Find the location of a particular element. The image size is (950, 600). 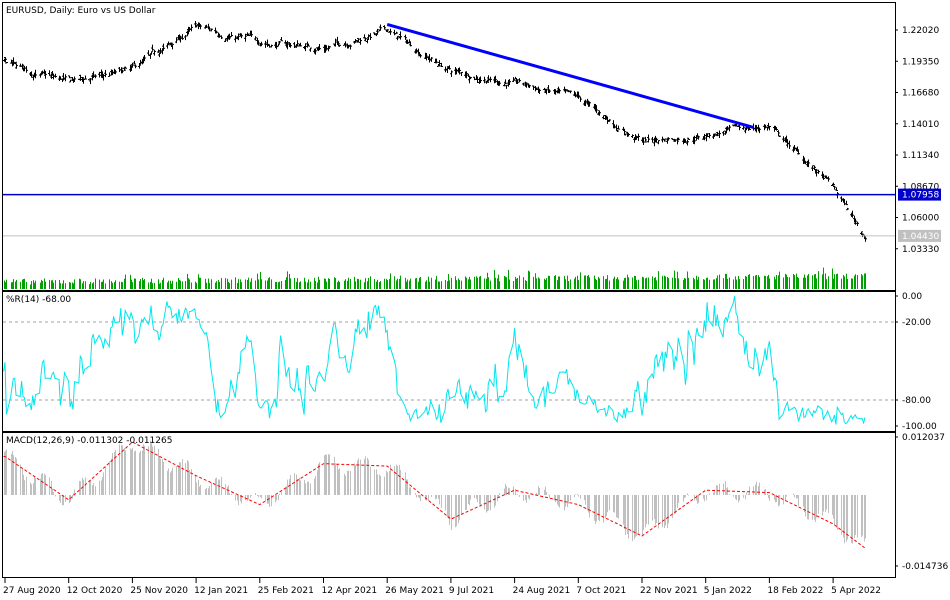

price-tick-label: 1.14010 is located at coordinates (920, 125).